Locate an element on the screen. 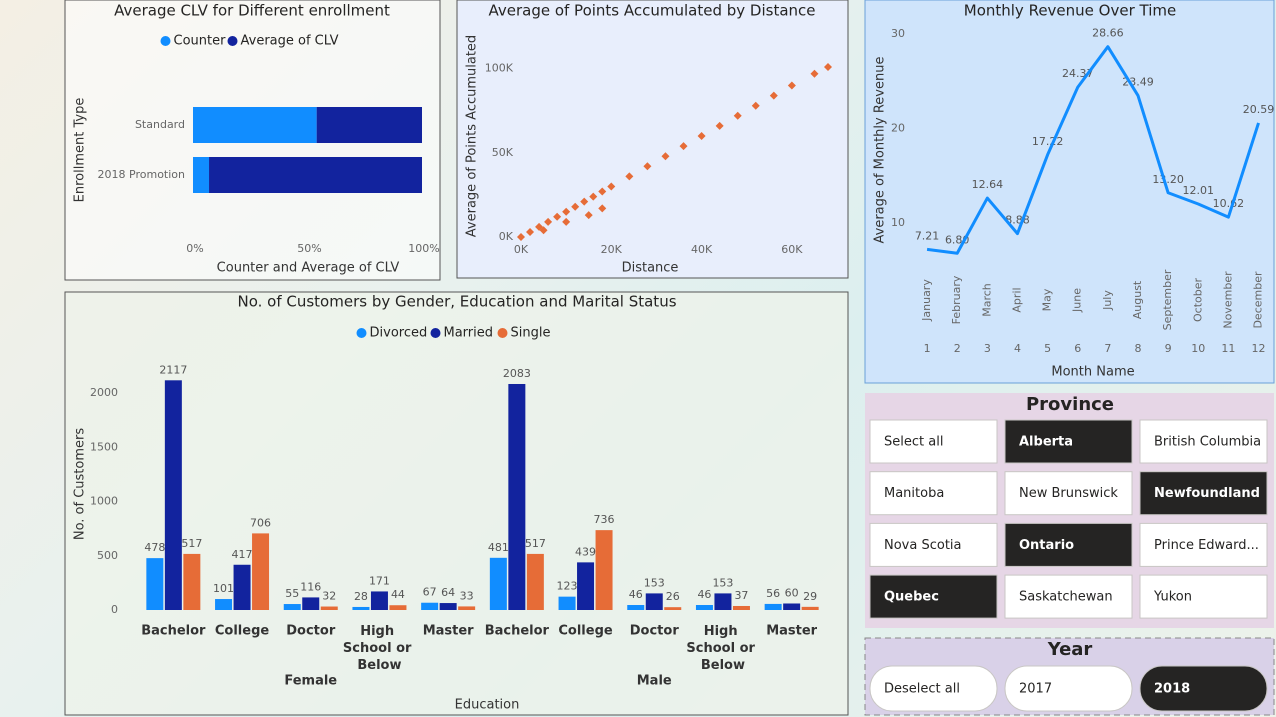 This screenshot has height=717, width=1276. slicer-item-label: Quebec is located at coordinates (911, 597).